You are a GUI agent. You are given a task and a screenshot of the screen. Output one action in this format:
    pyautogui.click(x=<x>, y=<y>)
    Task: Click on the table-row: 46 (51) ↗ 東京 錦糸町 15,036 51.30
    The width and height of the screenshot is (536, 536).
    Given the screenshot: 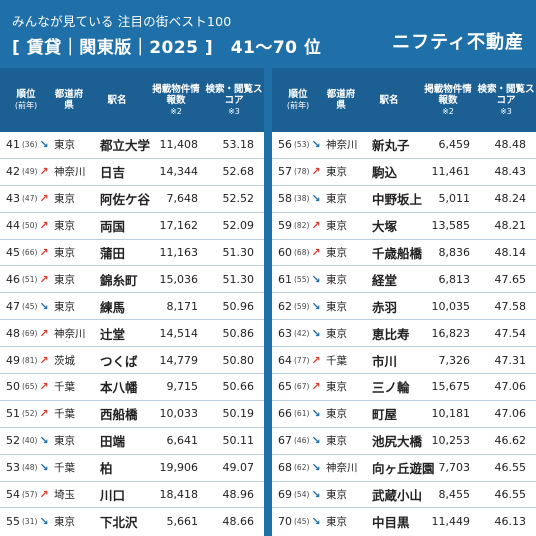 What is the action you would take?
    pyautogui.click(x=132, y=280)
    